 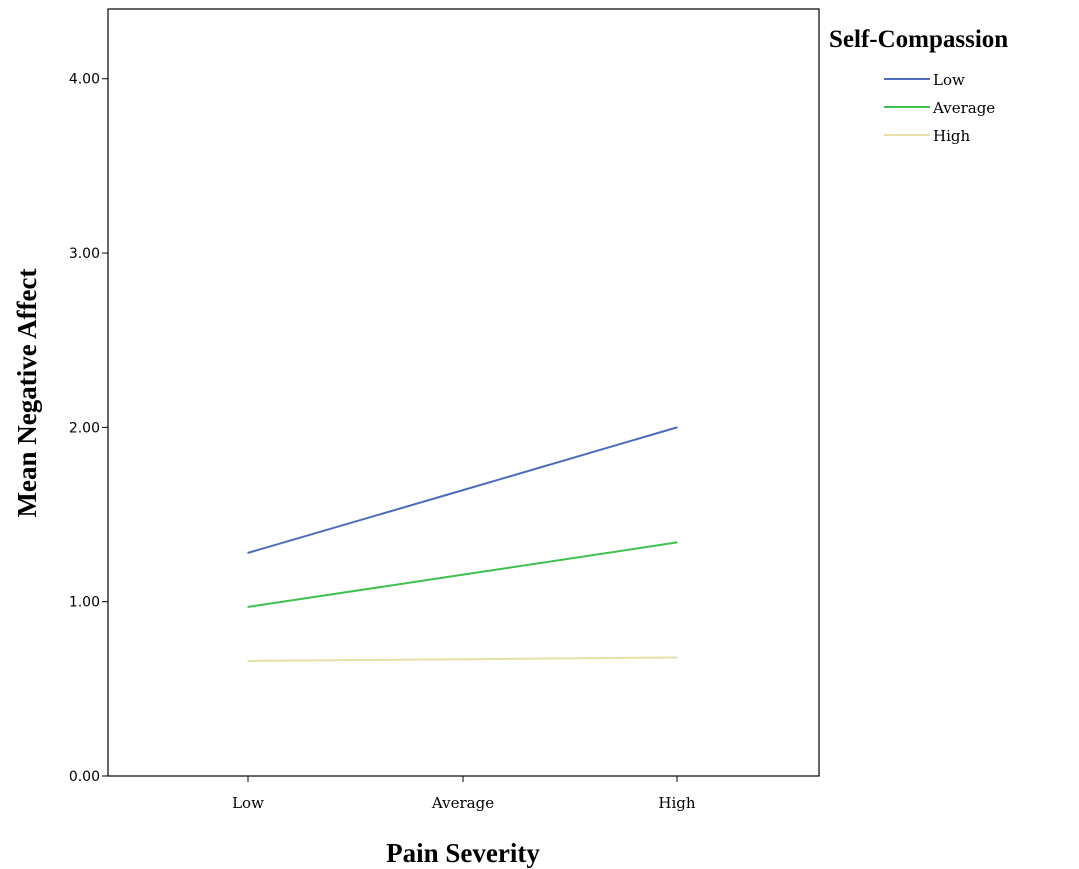 What do you see at coordinates (84, 603) in the screenshot?
I see `y-tick-label: 1.00` at bounding box center [84, 603].